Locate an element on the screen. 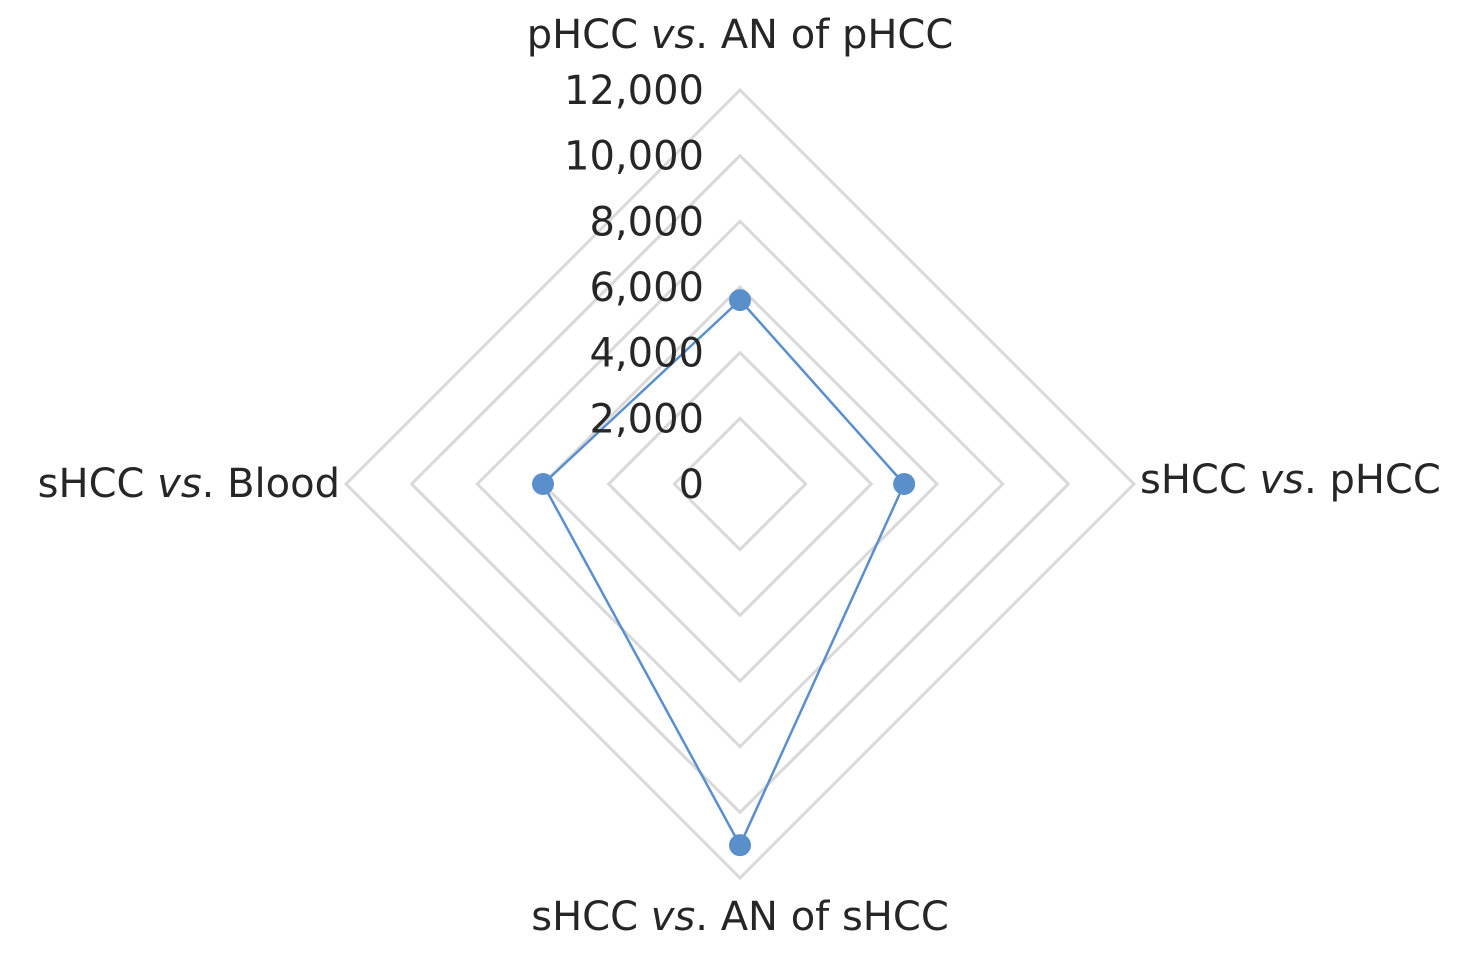 The width and height of the screenshot is (1476, 953). tick-label: 12,000 is located at coordinates (634, 91).